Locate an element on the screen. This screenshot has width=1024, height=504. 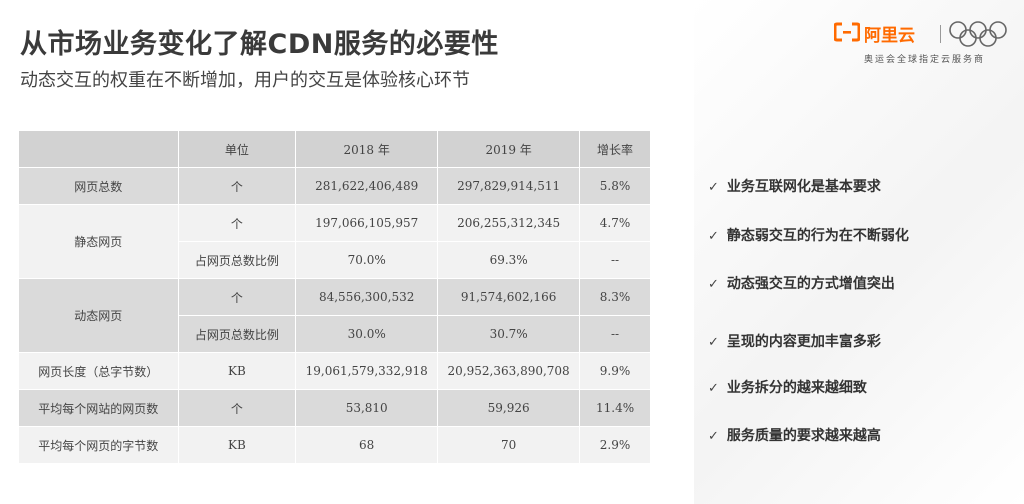
table-header-cell: 2018 年 is located at coordinates (367, 149).